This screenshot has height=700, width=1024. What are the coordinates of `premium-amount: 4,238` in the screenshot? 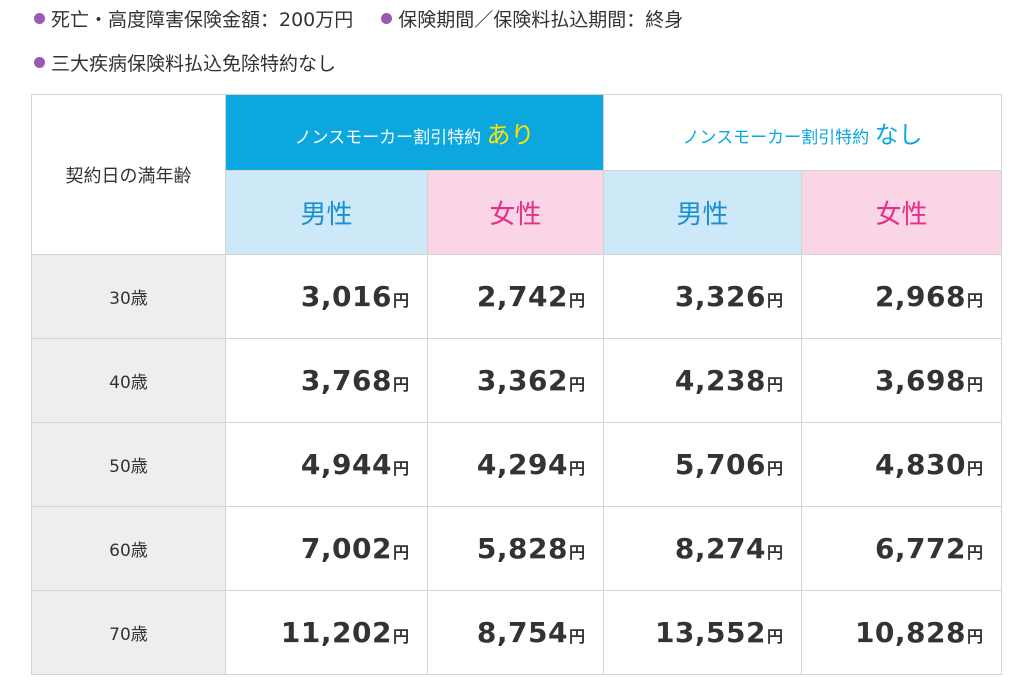 It's located at (720, 380).